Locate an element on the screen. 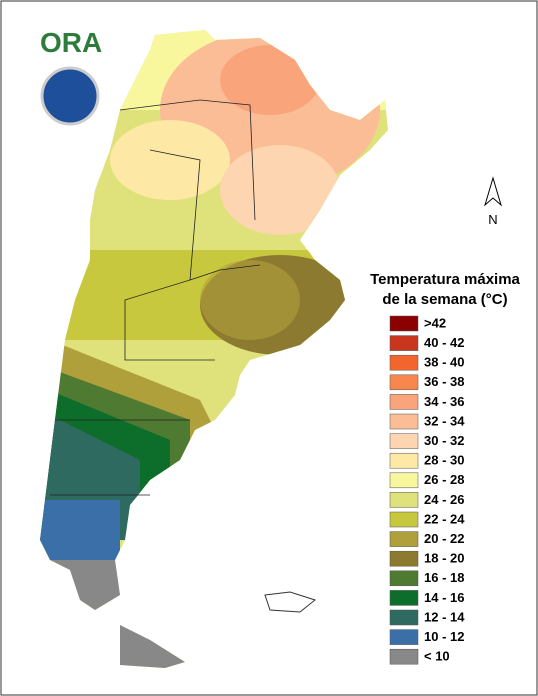 The image size is (538, 696). legend-label: 18 - 20 is located at coordinates (444, 558).